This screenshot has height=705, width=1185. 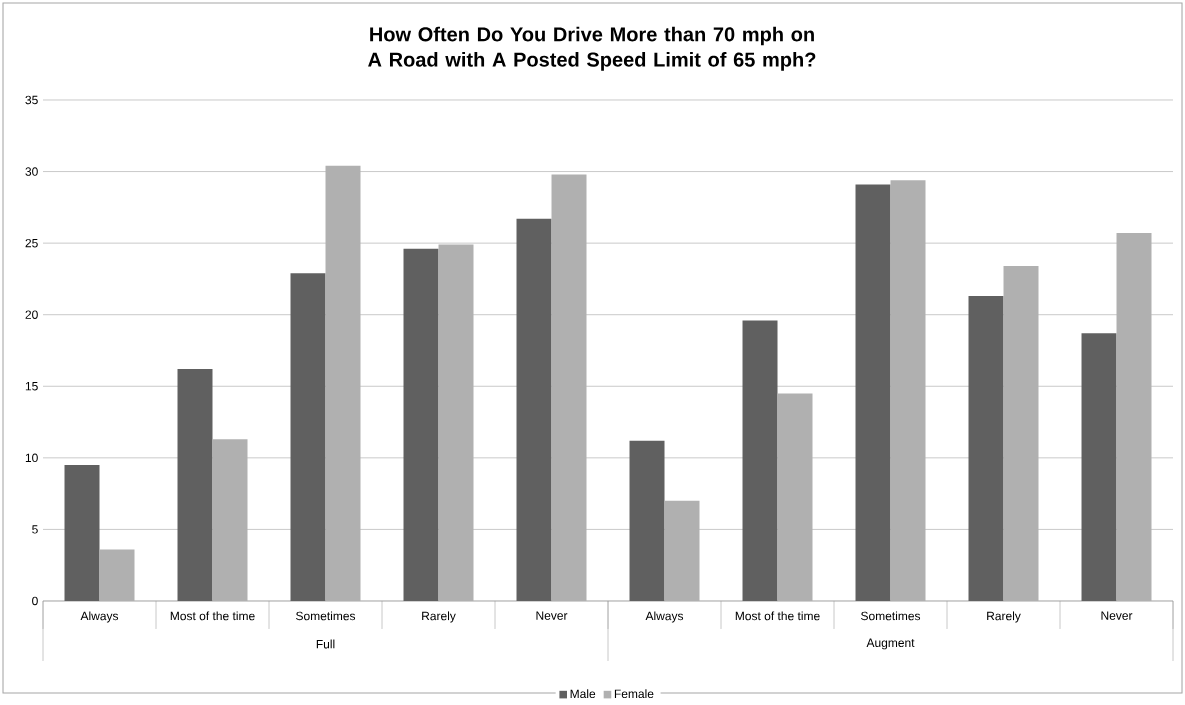 I want to click on y-tick-label: 25, so click(x=31, y=243).